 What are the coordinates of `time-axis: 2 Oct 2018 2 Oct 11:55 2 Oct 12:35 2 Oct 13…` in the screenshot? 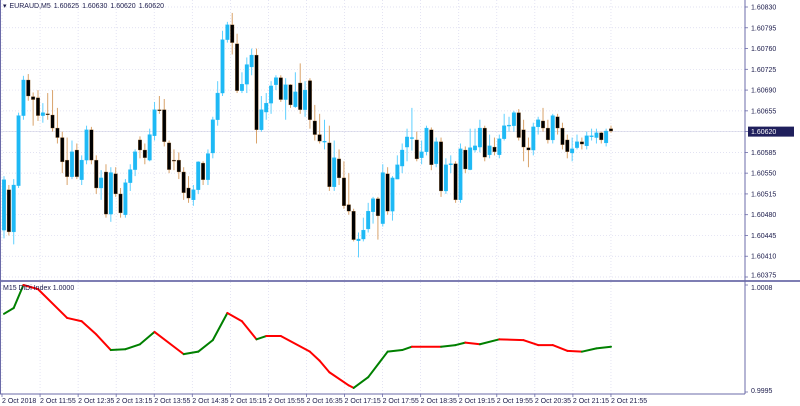 It's located at (324, 399).